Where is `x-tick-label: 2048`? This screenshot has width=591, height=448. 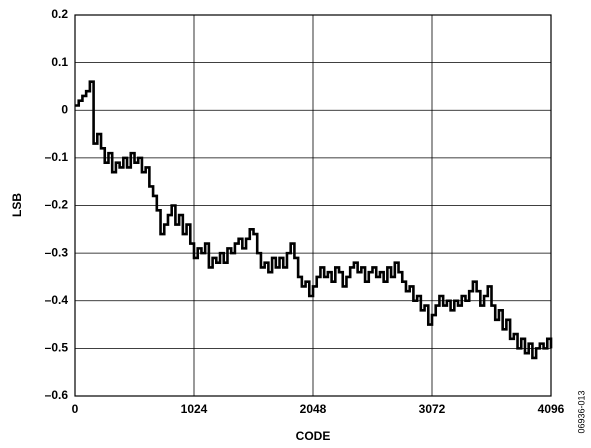 x-tick-label: 2048 is located at coordinates (313, 409).